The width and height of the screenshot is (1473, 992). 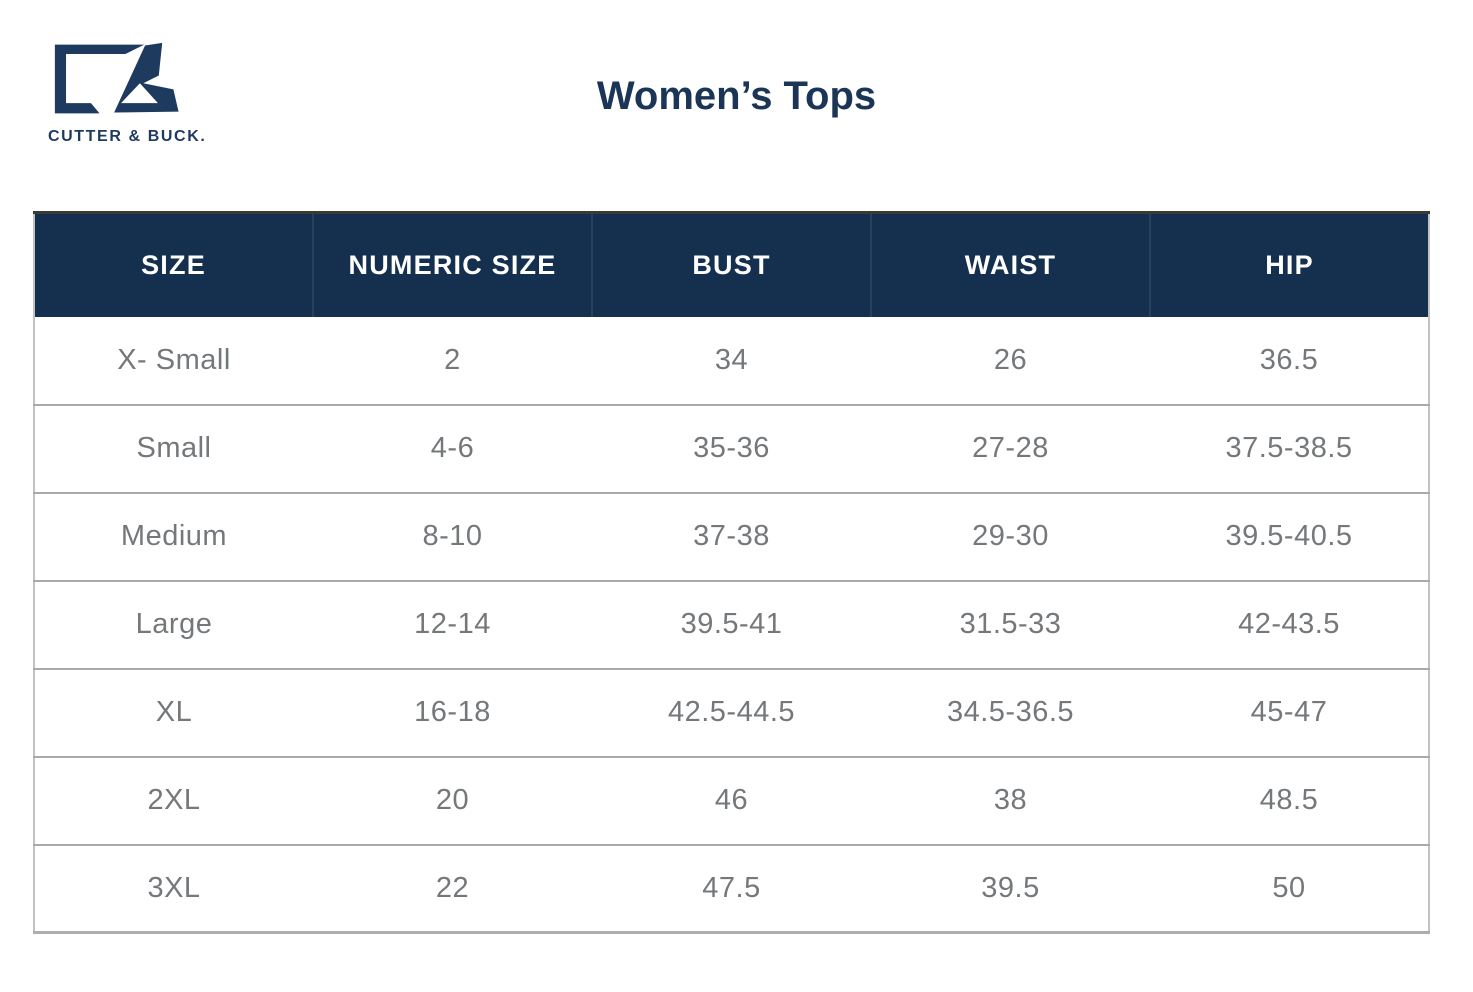 What do you see at coordinates (1010, 712) in the screenshot?
I see `table-cell: 34.5-36.5` at bounding box center [1010, 712].